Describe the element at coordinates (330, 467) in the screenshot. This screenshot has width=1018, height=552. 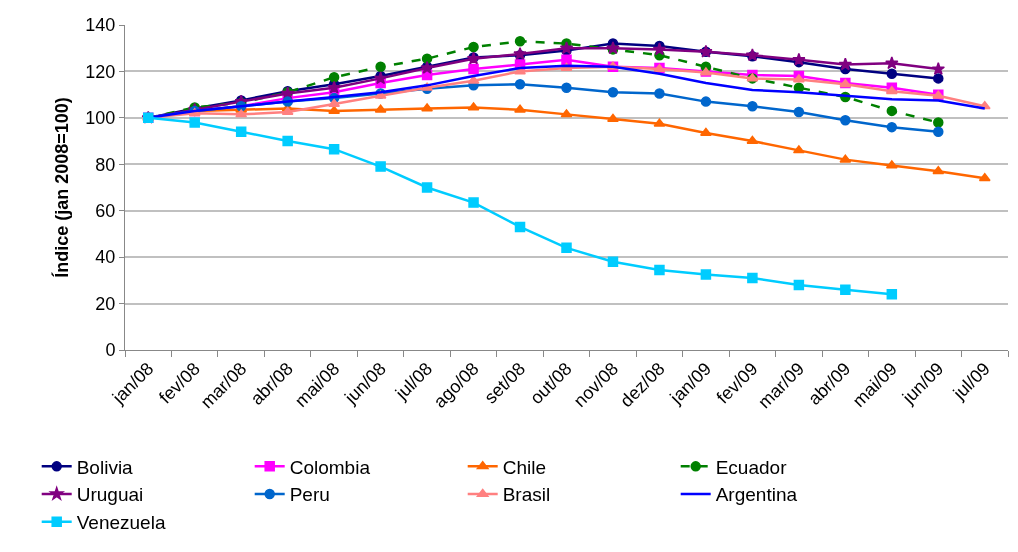
I see `legend-label: Colombia` at that location.